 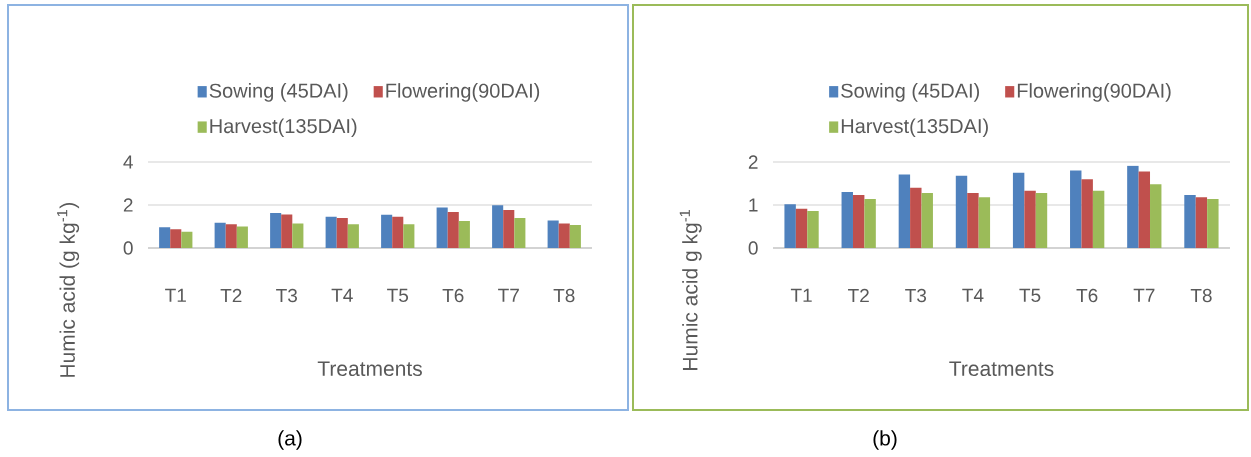 I want to click on y-axis-title: Humic acid (g kg$^{-1}$), so click(x=68, y=289).